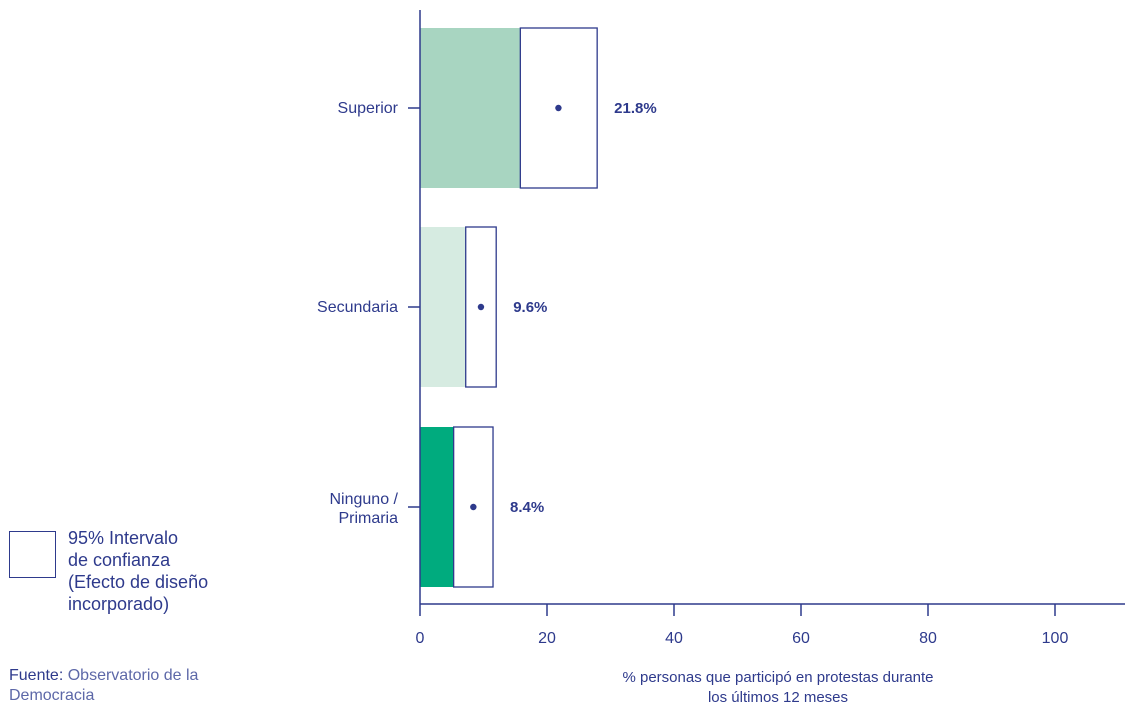 The image size is (1125, 713). I want to click on source-text: Observatorio de la Democracia, so click(104, 685).